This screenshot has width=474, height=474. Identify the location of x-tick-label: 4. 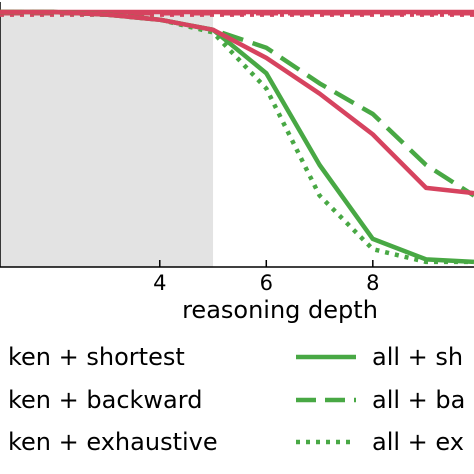
(159, 283).